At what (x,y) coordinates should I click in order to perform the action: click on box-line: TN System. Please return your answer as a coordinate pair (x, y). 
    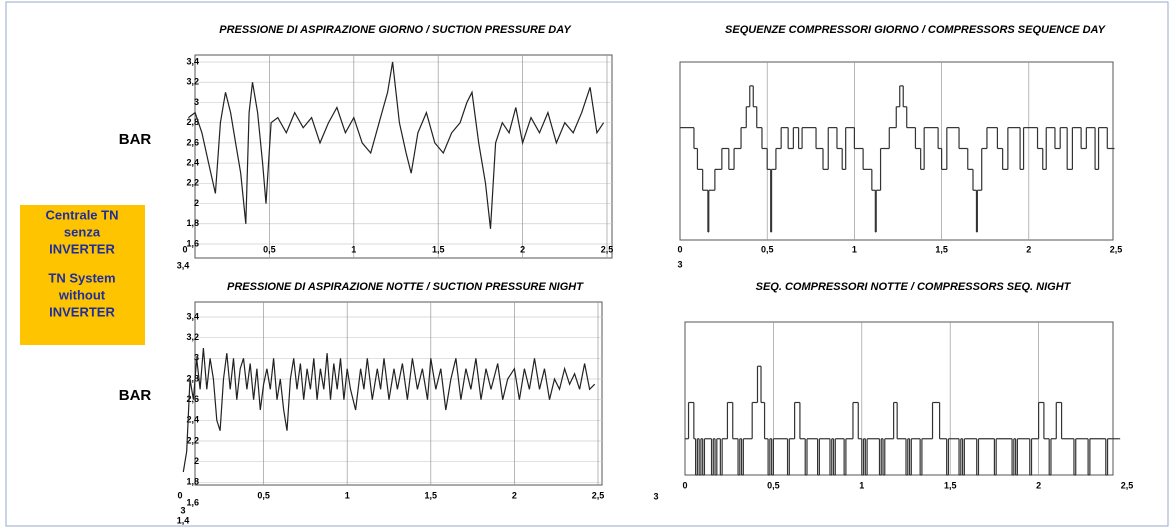
    Looking at the image, I should click on (81, 277).